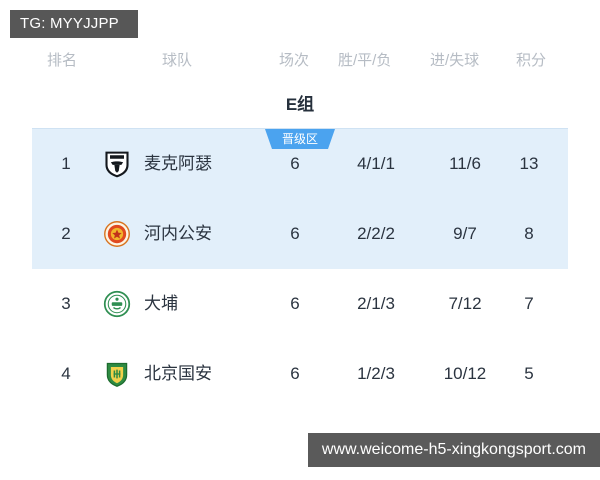 The height and width of the screenshot is (480, 600). What do you see at coordinates (465, 233) in the screenshot?
I see `row-goals: 9/7` at bounding box center [465, 233].